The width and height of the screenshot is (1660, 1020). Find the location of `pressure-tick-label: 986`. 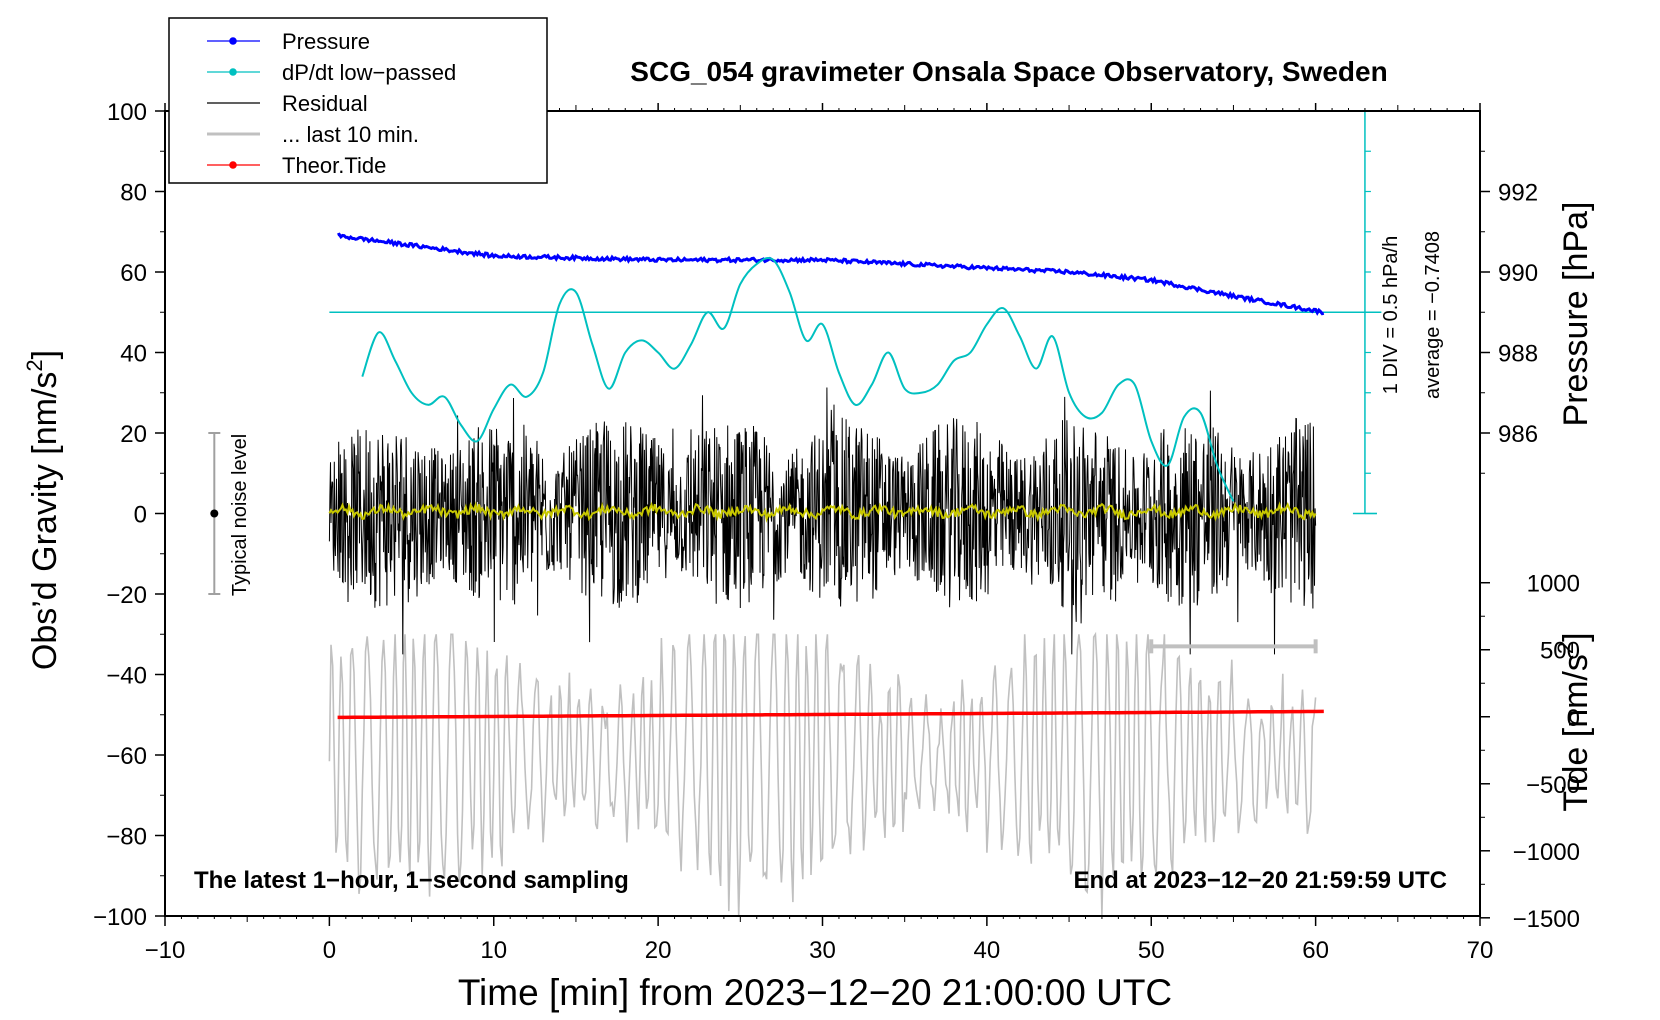

pressure-tick-label: 986 is located at coordinates (1518, 434).